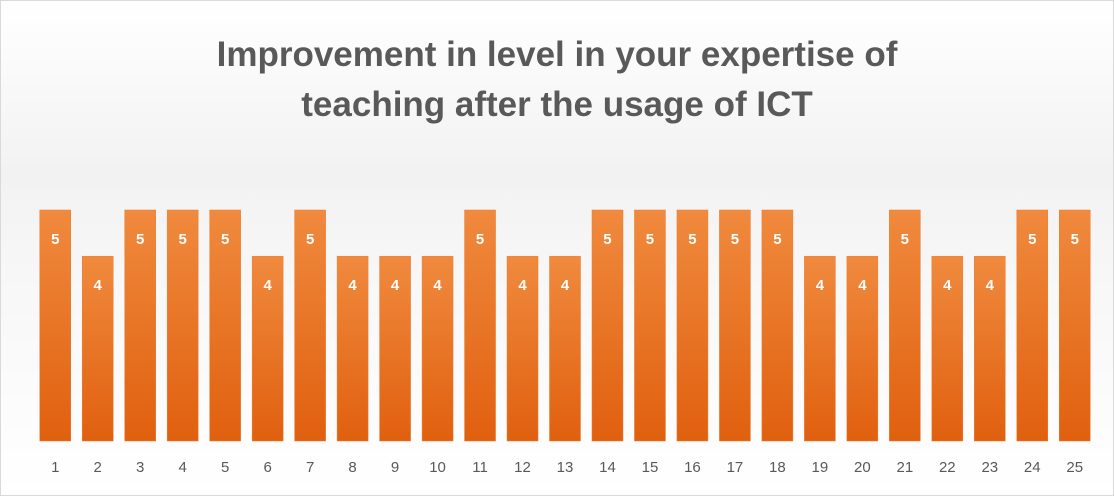 The height and width of the screenshot is (496, 1114). I want to click on x-tick-label: 25, so click(1074, 467).